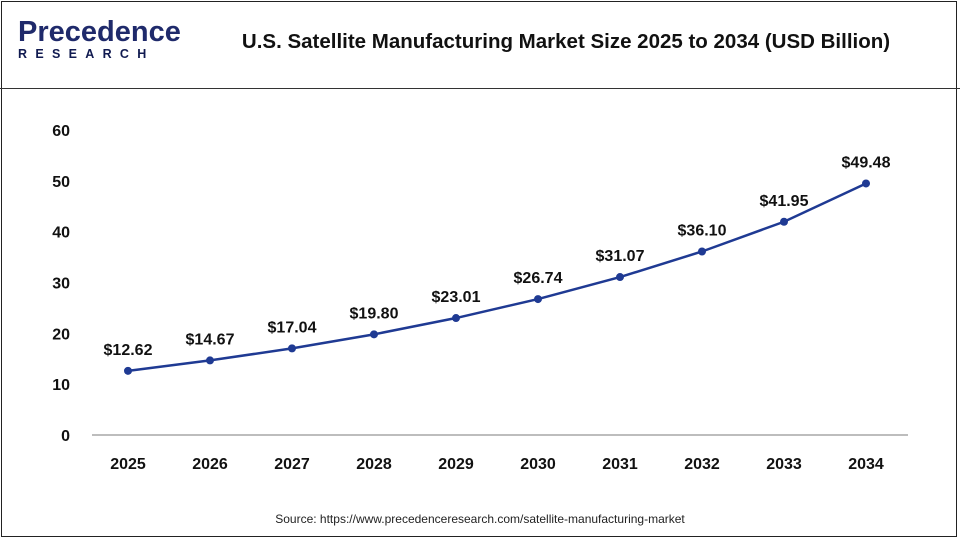 This screenshot has height=540, width=960. What do you see at coordinates (538, 464) in the screenshot?
I see `x-tick-label: 2030` at bounding box center [538, 464].